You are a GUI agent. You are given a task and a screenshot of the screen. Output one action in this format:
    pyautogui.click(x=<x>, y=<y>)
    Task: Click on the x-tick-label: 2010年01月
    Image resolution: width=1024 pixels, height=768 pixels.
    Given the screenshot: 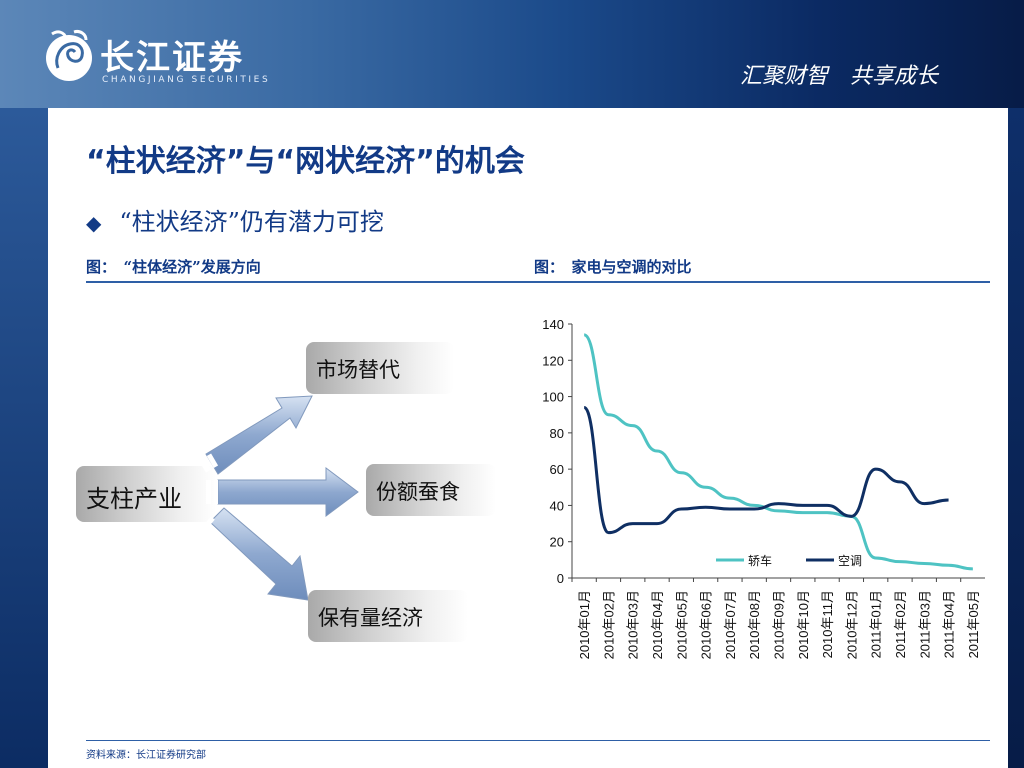 What is the action you would take?
    pyautogui.click(x=584, y=624)
    